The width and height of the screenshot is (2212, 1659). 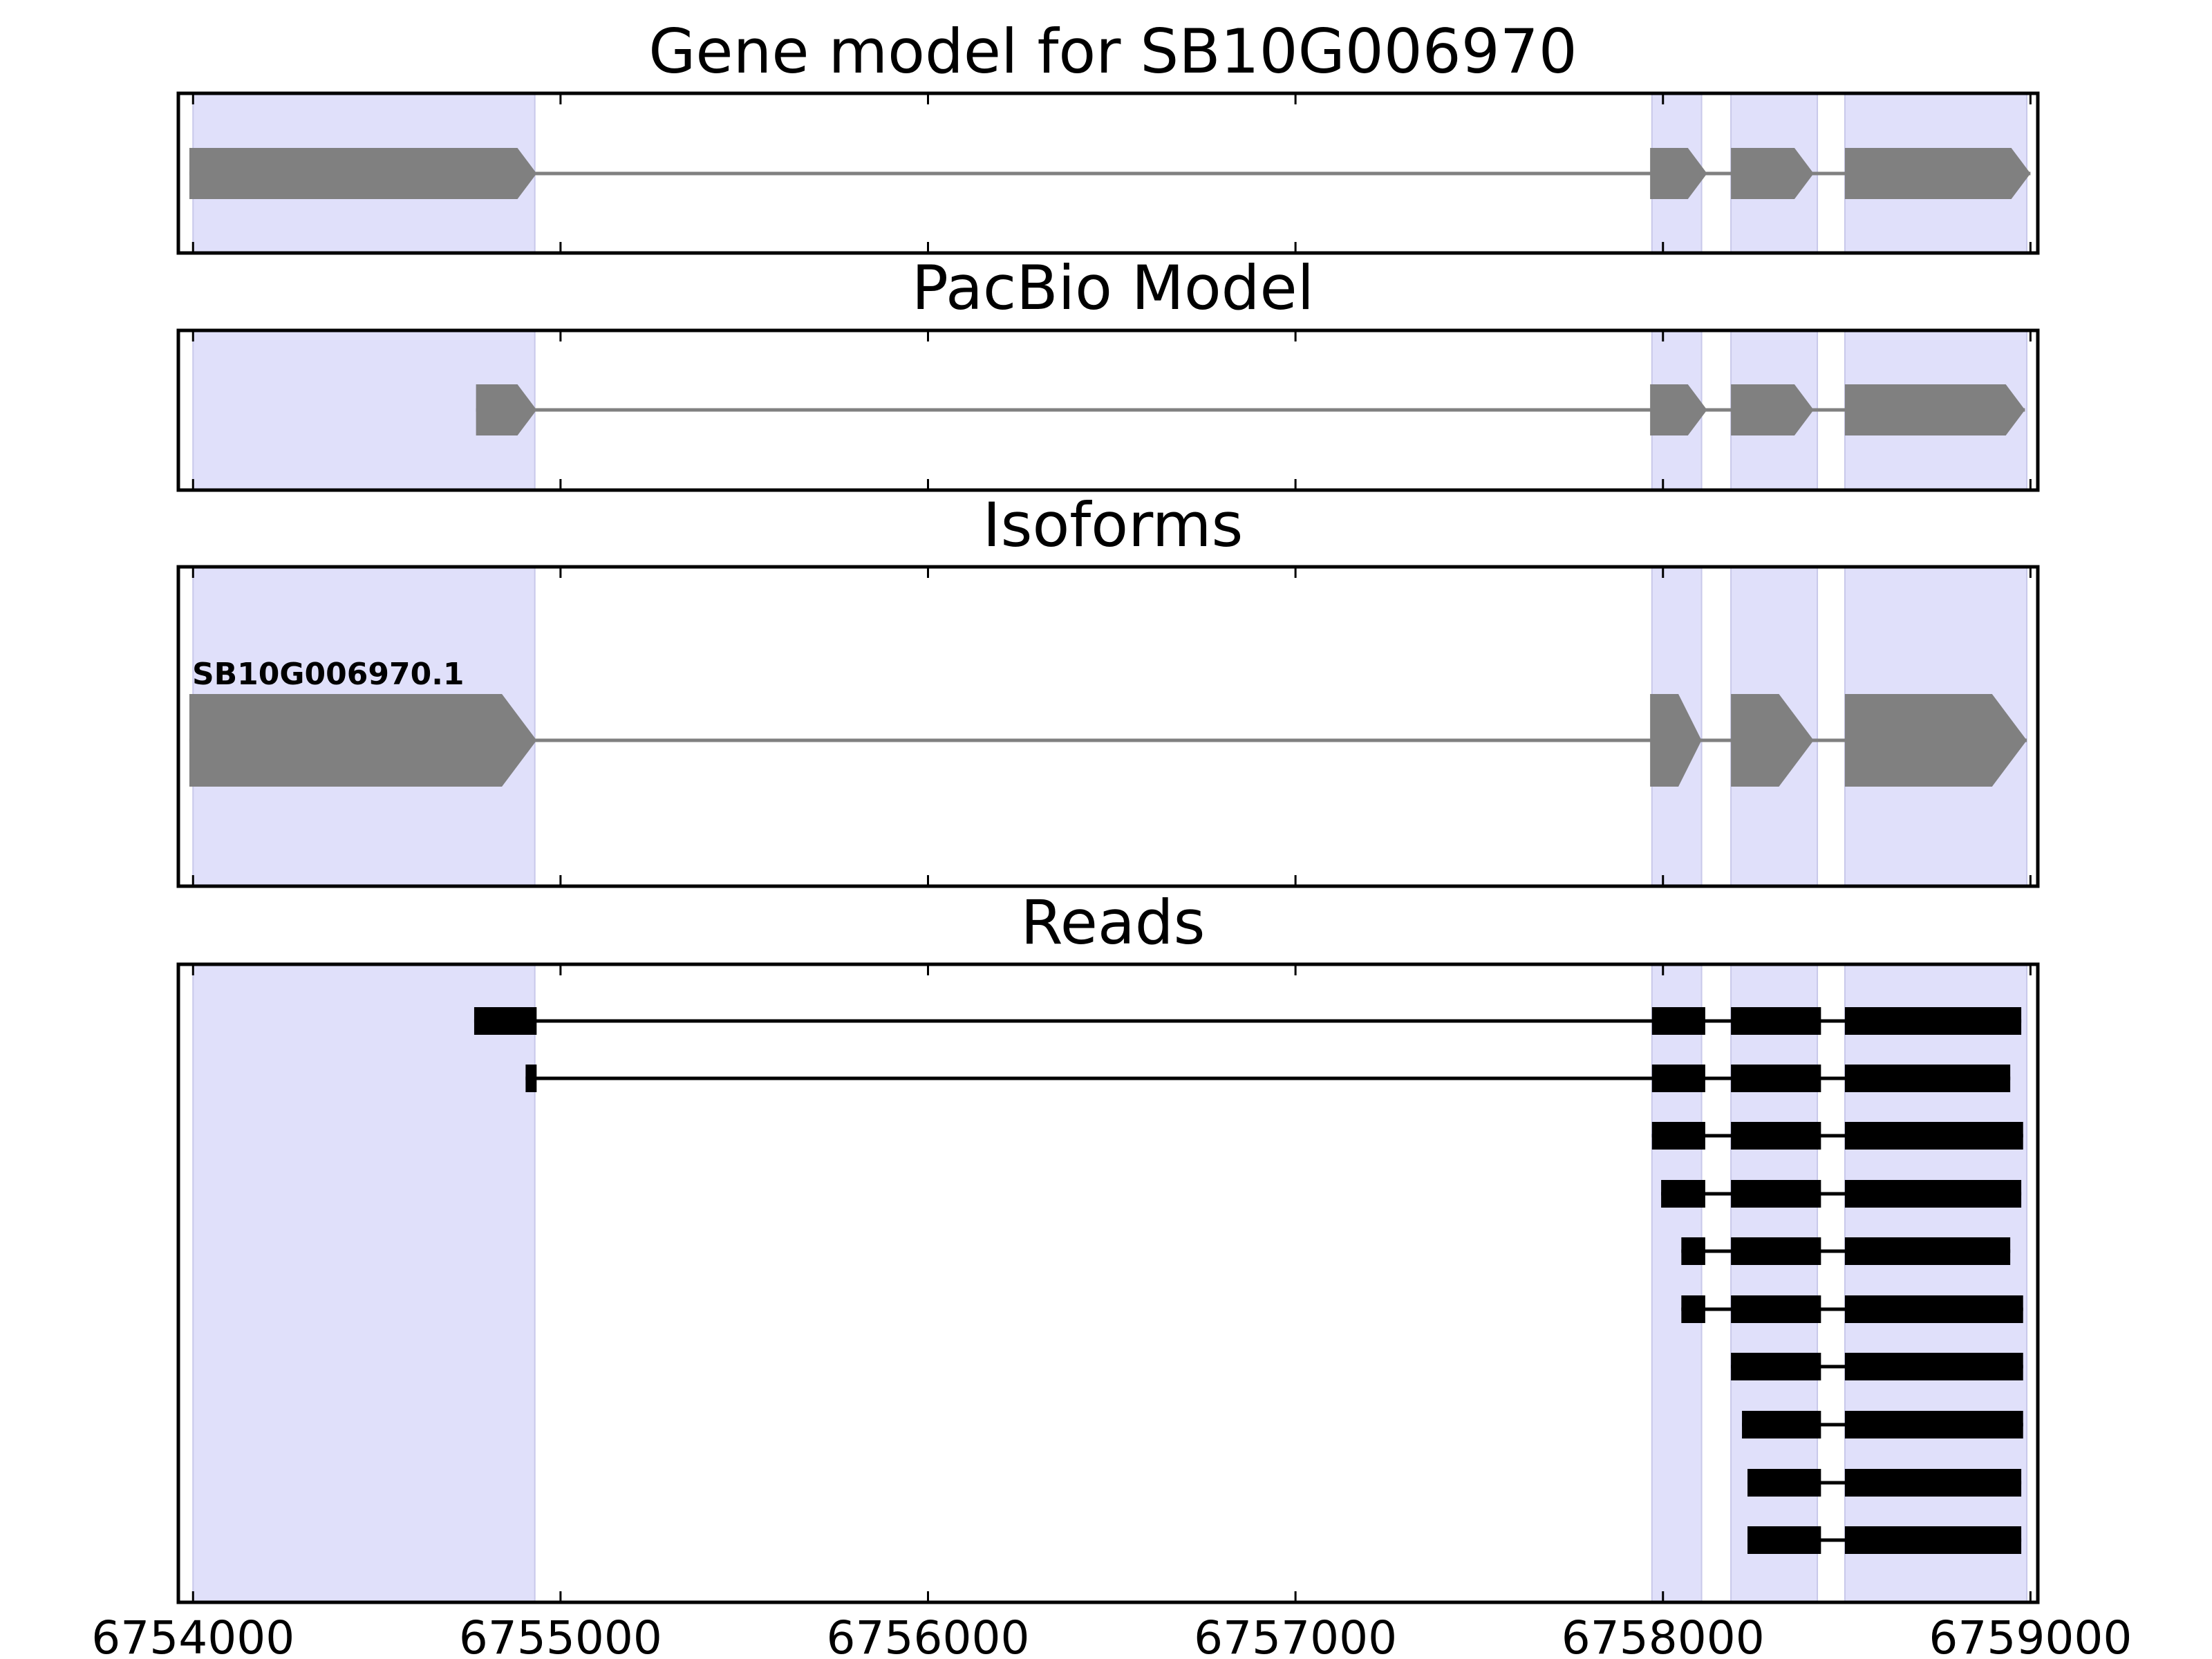 What do you see at coordinates (192, 1635) in the screenshot?
I see `x-tick-label: 6754000` at bounding box center [192, 1635].